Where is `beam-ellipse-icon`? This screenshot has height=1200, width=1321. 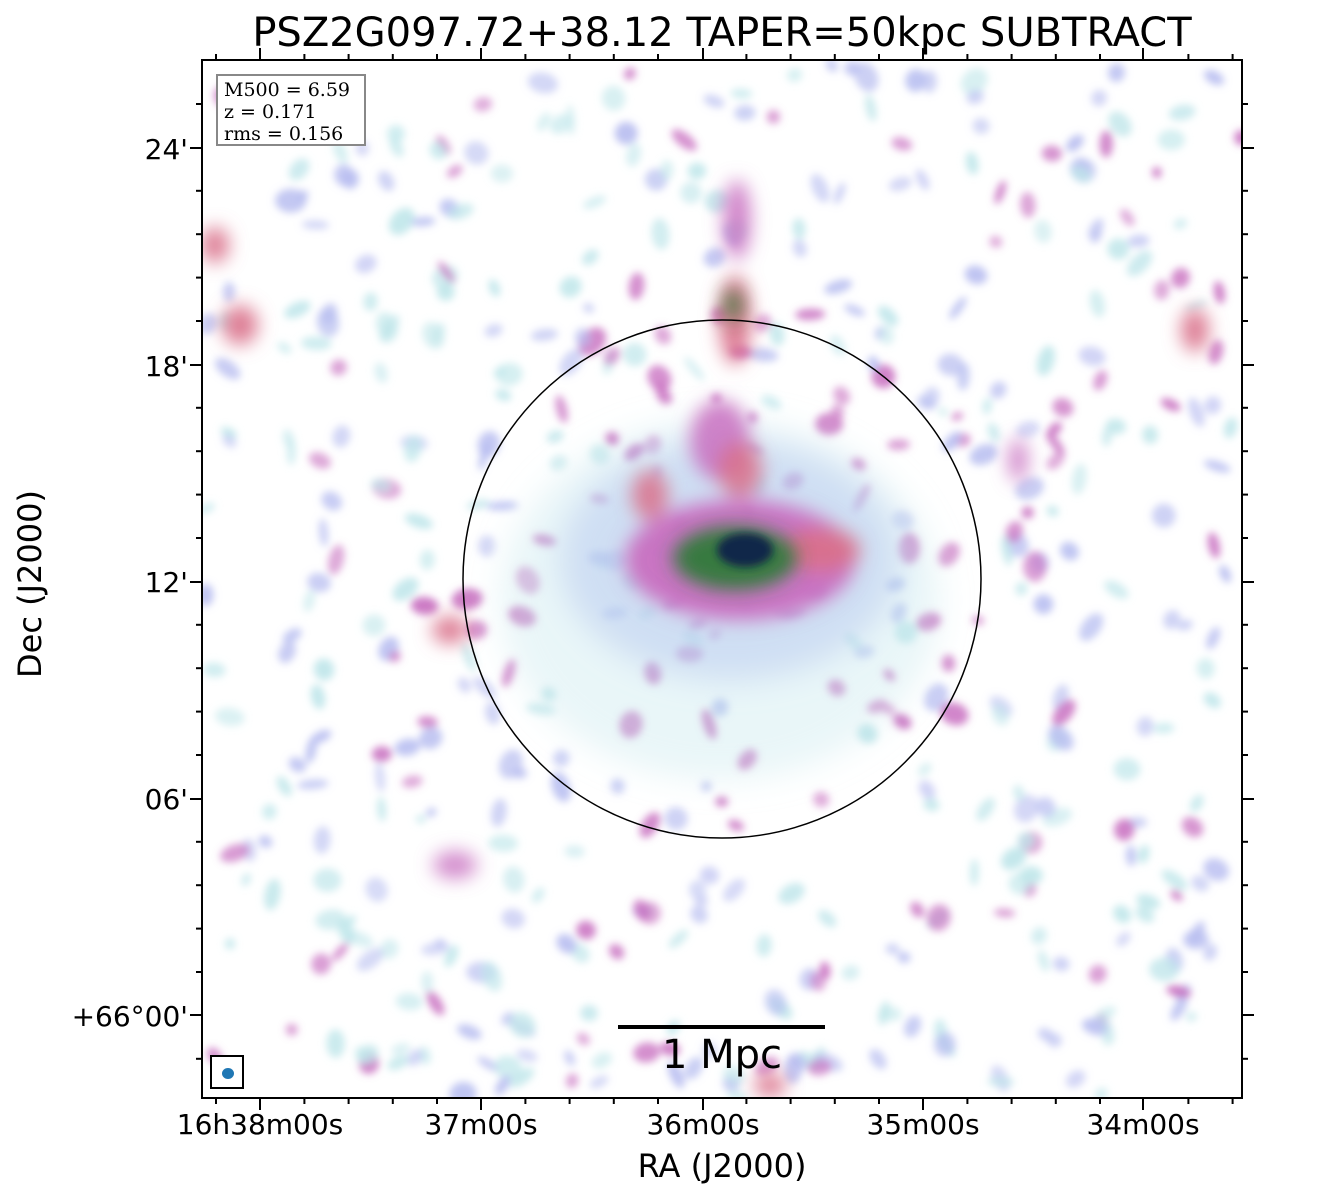 beam-ellipse-icon is located at coordinates (228, 1073).